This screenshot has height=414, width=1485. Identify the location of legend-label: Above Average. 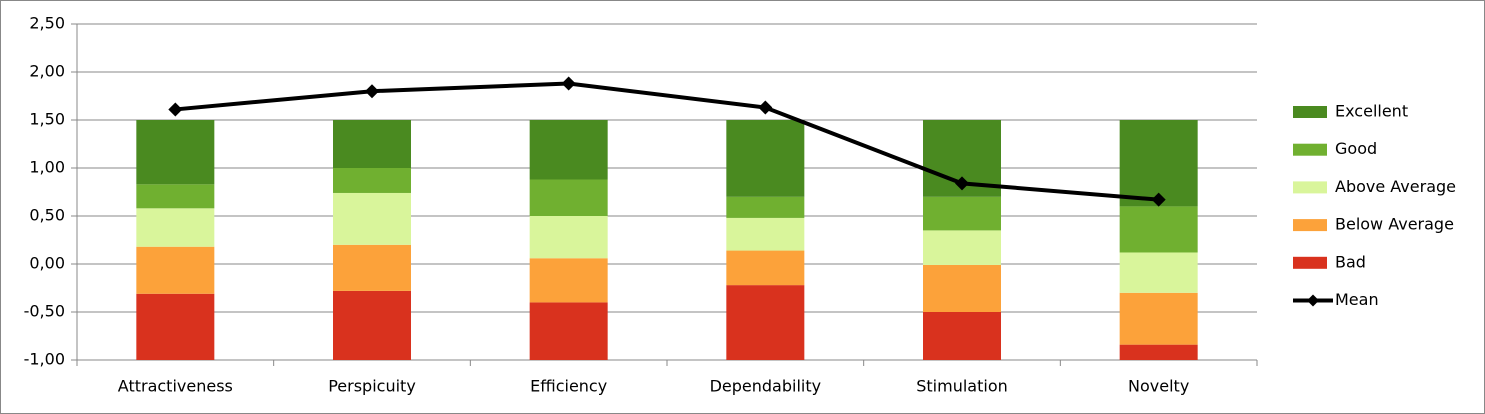
(1395, 186).